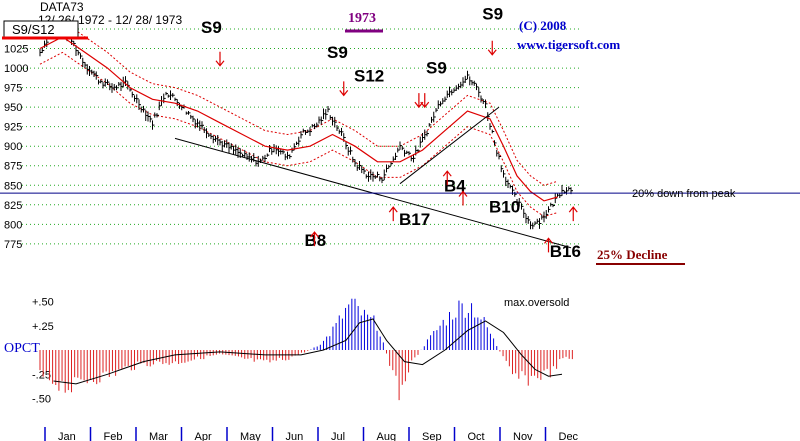 The height and width of the screenshot is (441, 800). I want to click on price-tick-label: 800, so click(13, 225).